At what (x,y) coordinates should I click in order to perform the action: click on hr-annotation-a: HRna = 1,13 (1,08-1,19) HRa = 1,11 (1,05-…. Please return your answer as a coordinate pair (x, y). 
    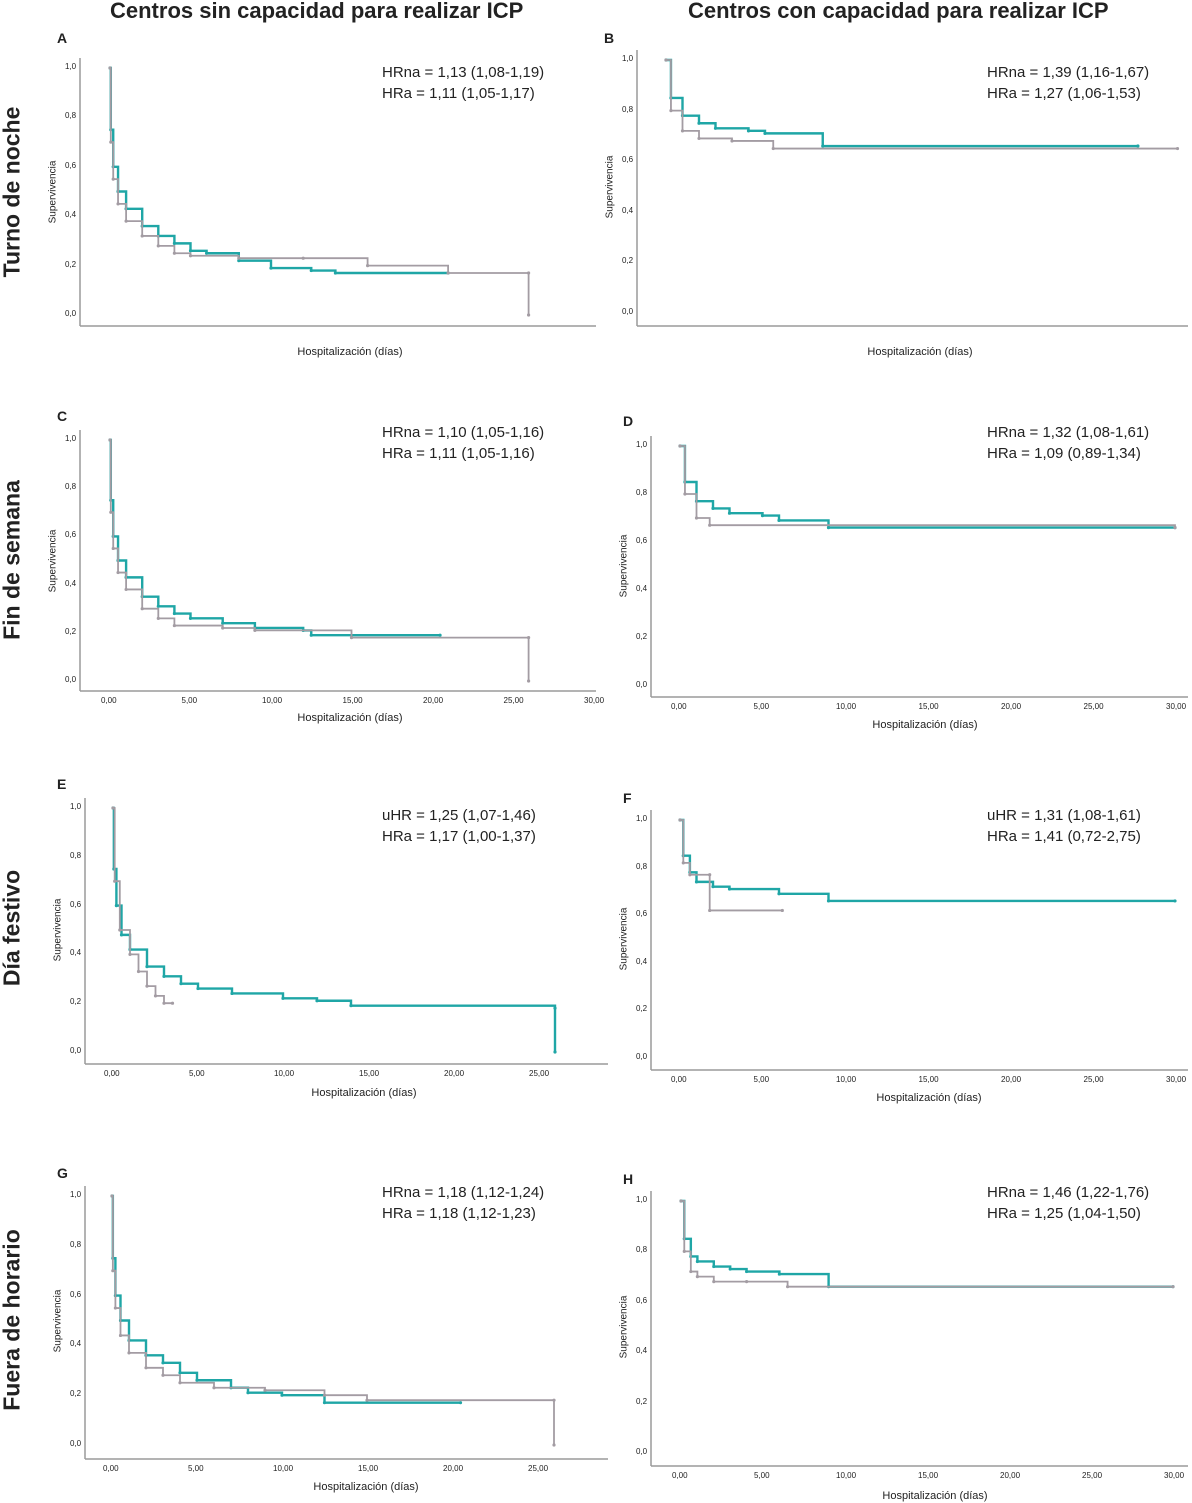
    Looking at the image, I should click on (463, 83).